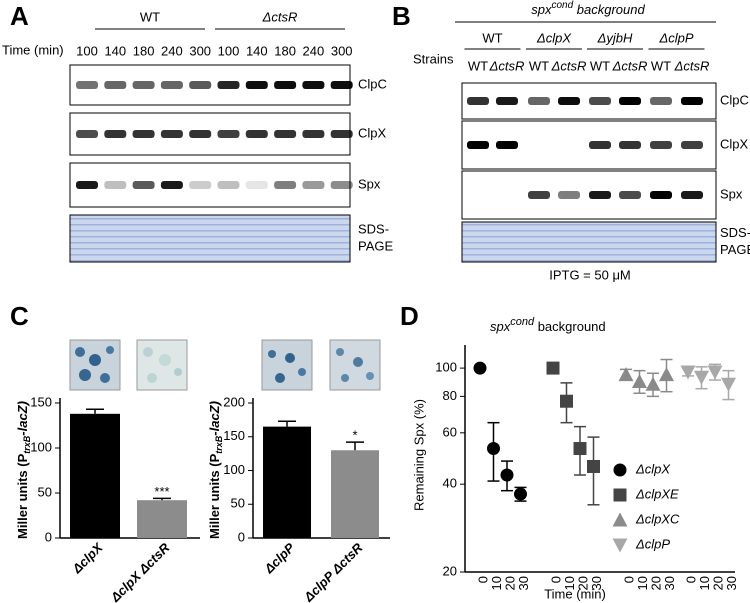 Image resolution: width=750 pixels, height=603 pixels. What do you see at coordinates (657, 518) in the screenshot?
I see `legend-label: ΔclpXC` at bounding box center [657, 518].